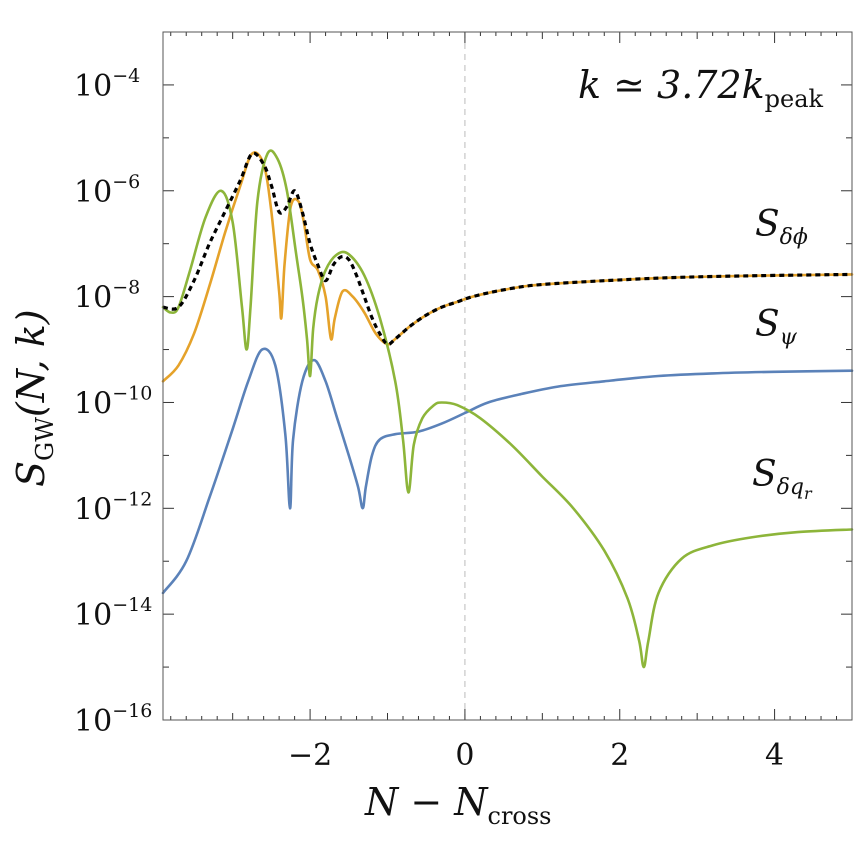 This screenshot has height=842, width=855. Describe the element at coordinates (767, 324) in the screenshot. I see `legend-main-psi: S` at that location.